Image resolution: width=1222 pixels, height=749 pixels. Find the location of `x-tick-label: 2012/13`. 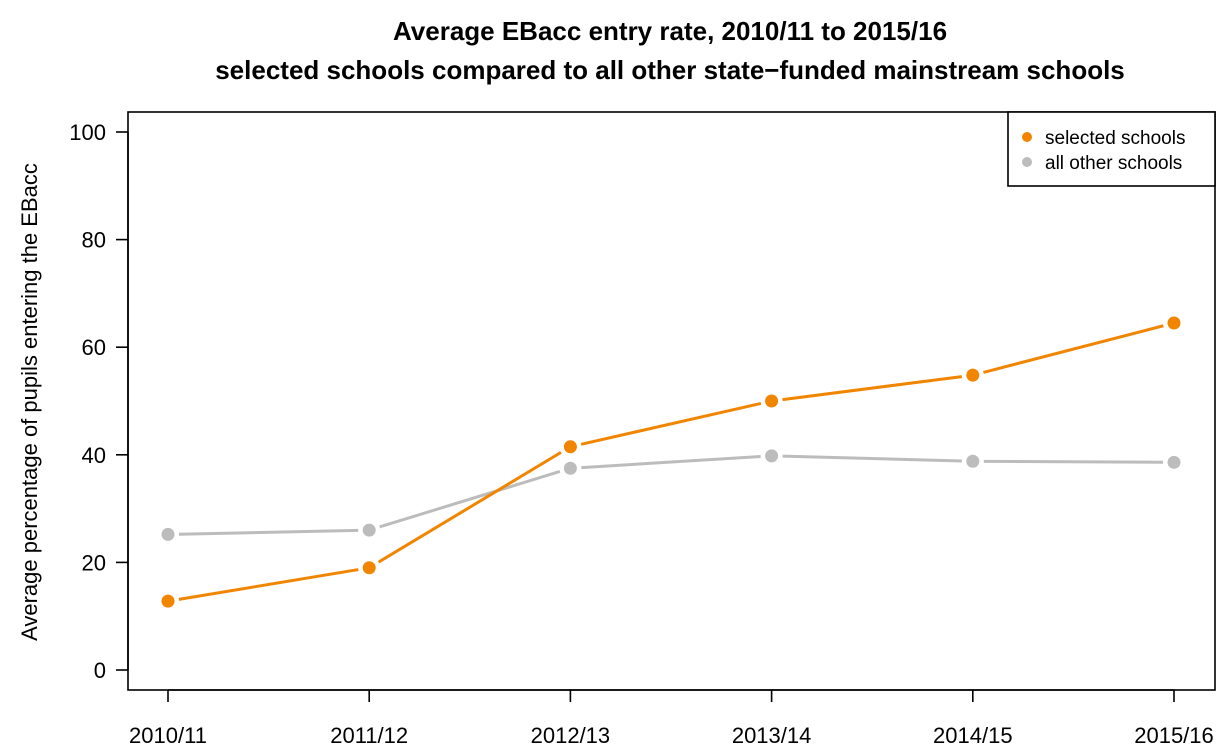

x-tick-label: 2012/13 is located at coordinates (571, 735).